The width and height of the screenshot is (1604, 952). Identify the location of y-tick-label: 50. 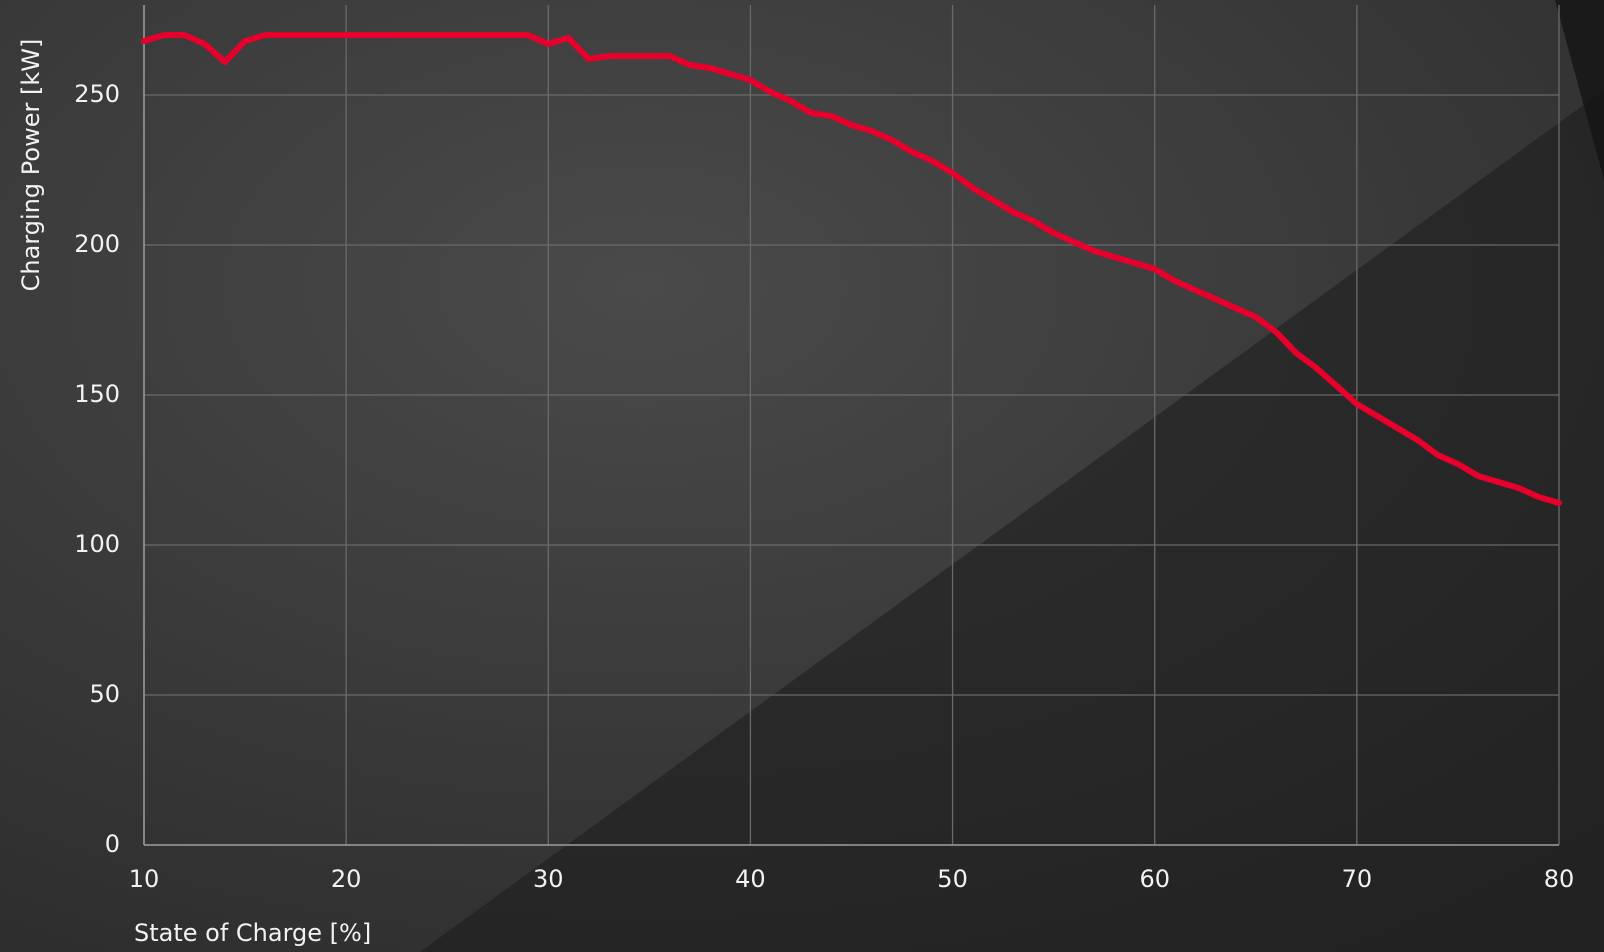
(104, 694).